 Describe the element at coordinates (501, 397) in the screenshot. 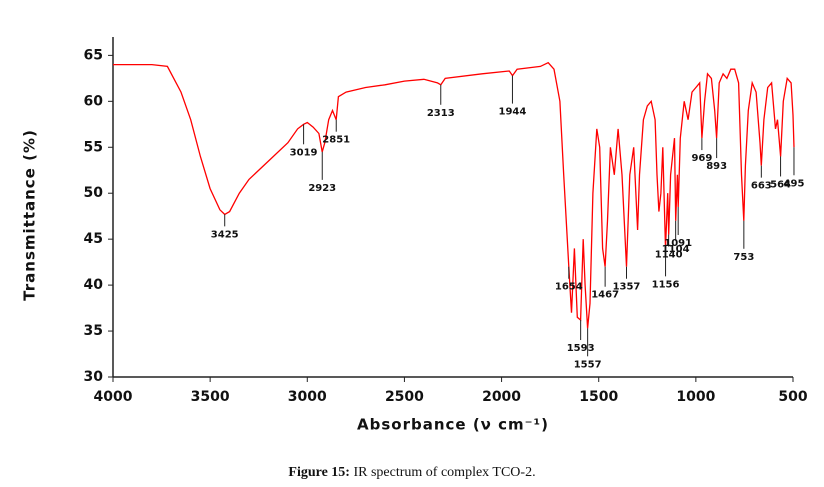

I see `x-tick-label: 2000` at that location.